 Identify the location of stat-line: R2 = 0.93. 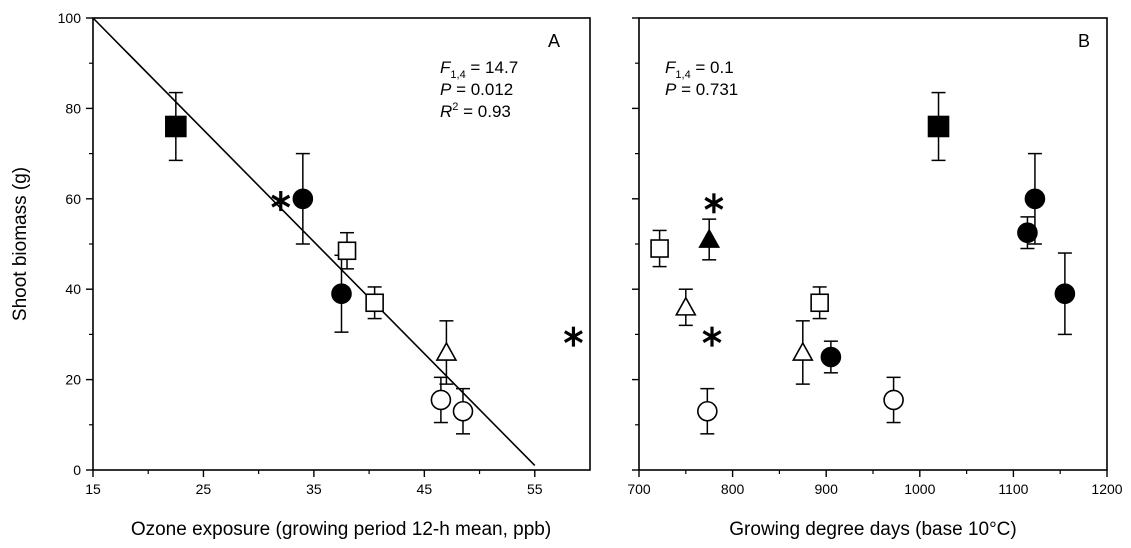
(475, 111).